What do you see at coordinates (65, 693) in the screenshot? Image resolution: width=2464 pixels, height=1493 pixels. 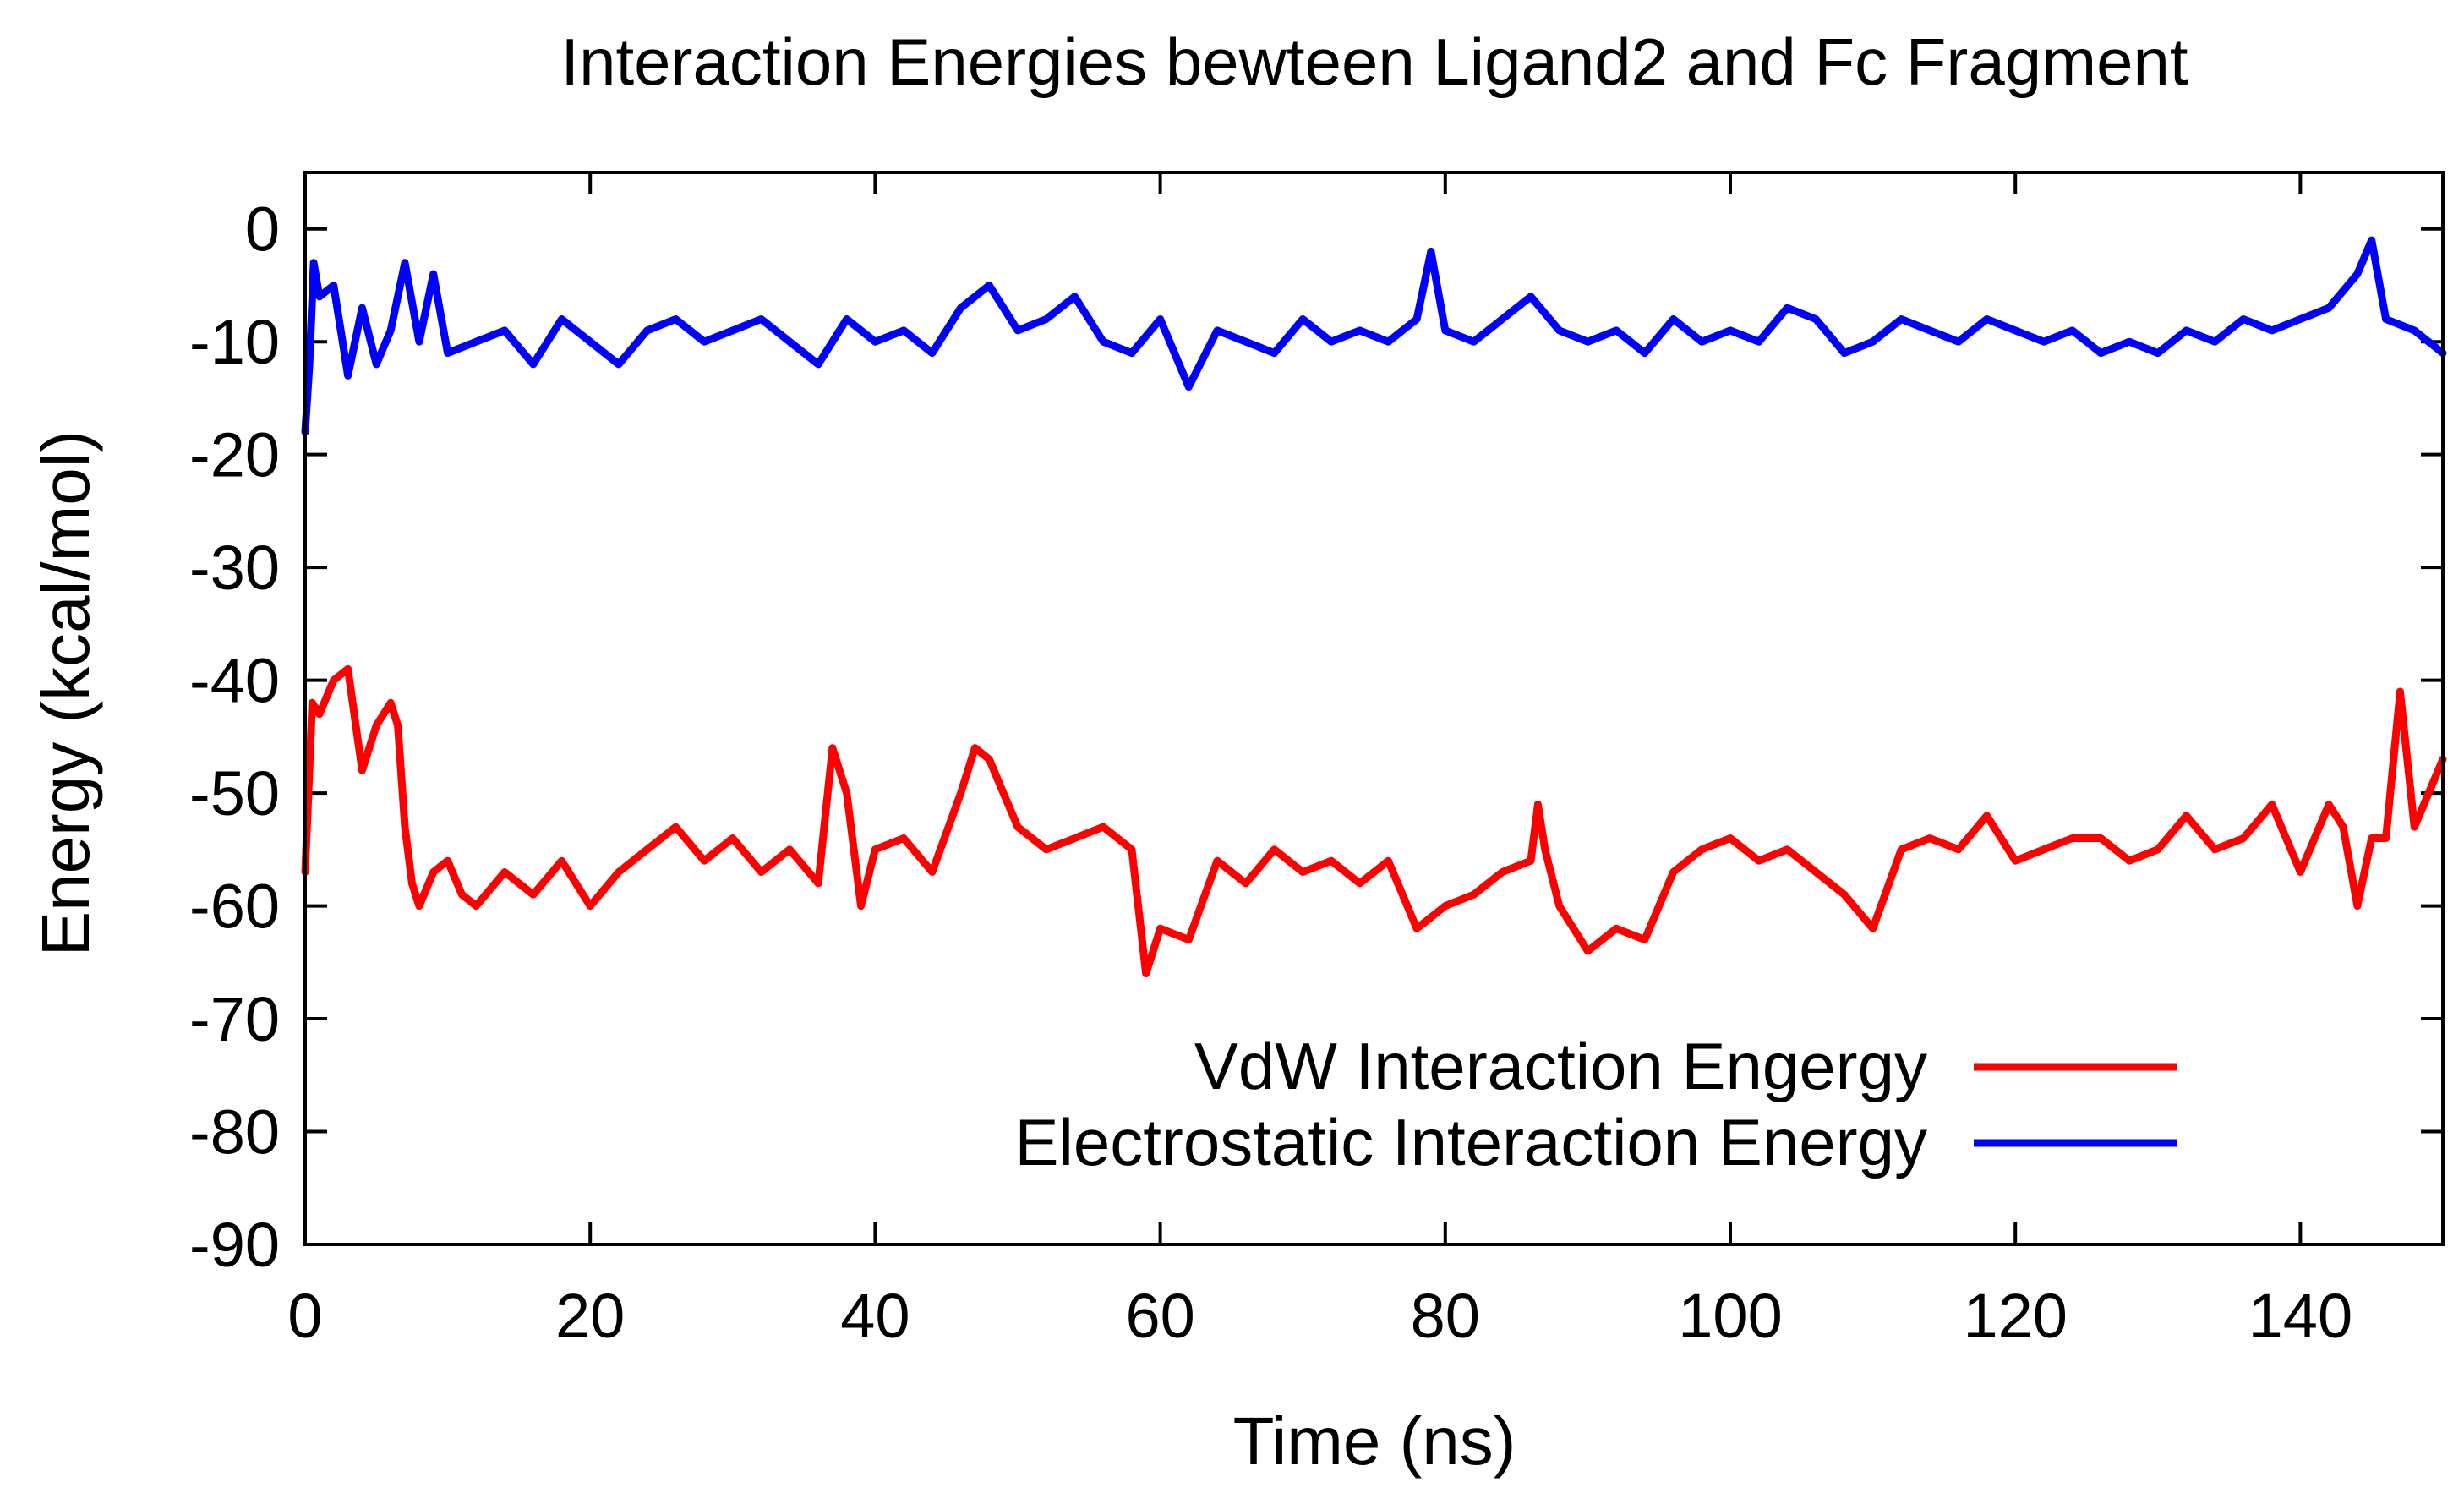 I see `y-axis-label: Energy (kcal/mol)` at bounding box center [65, 693].